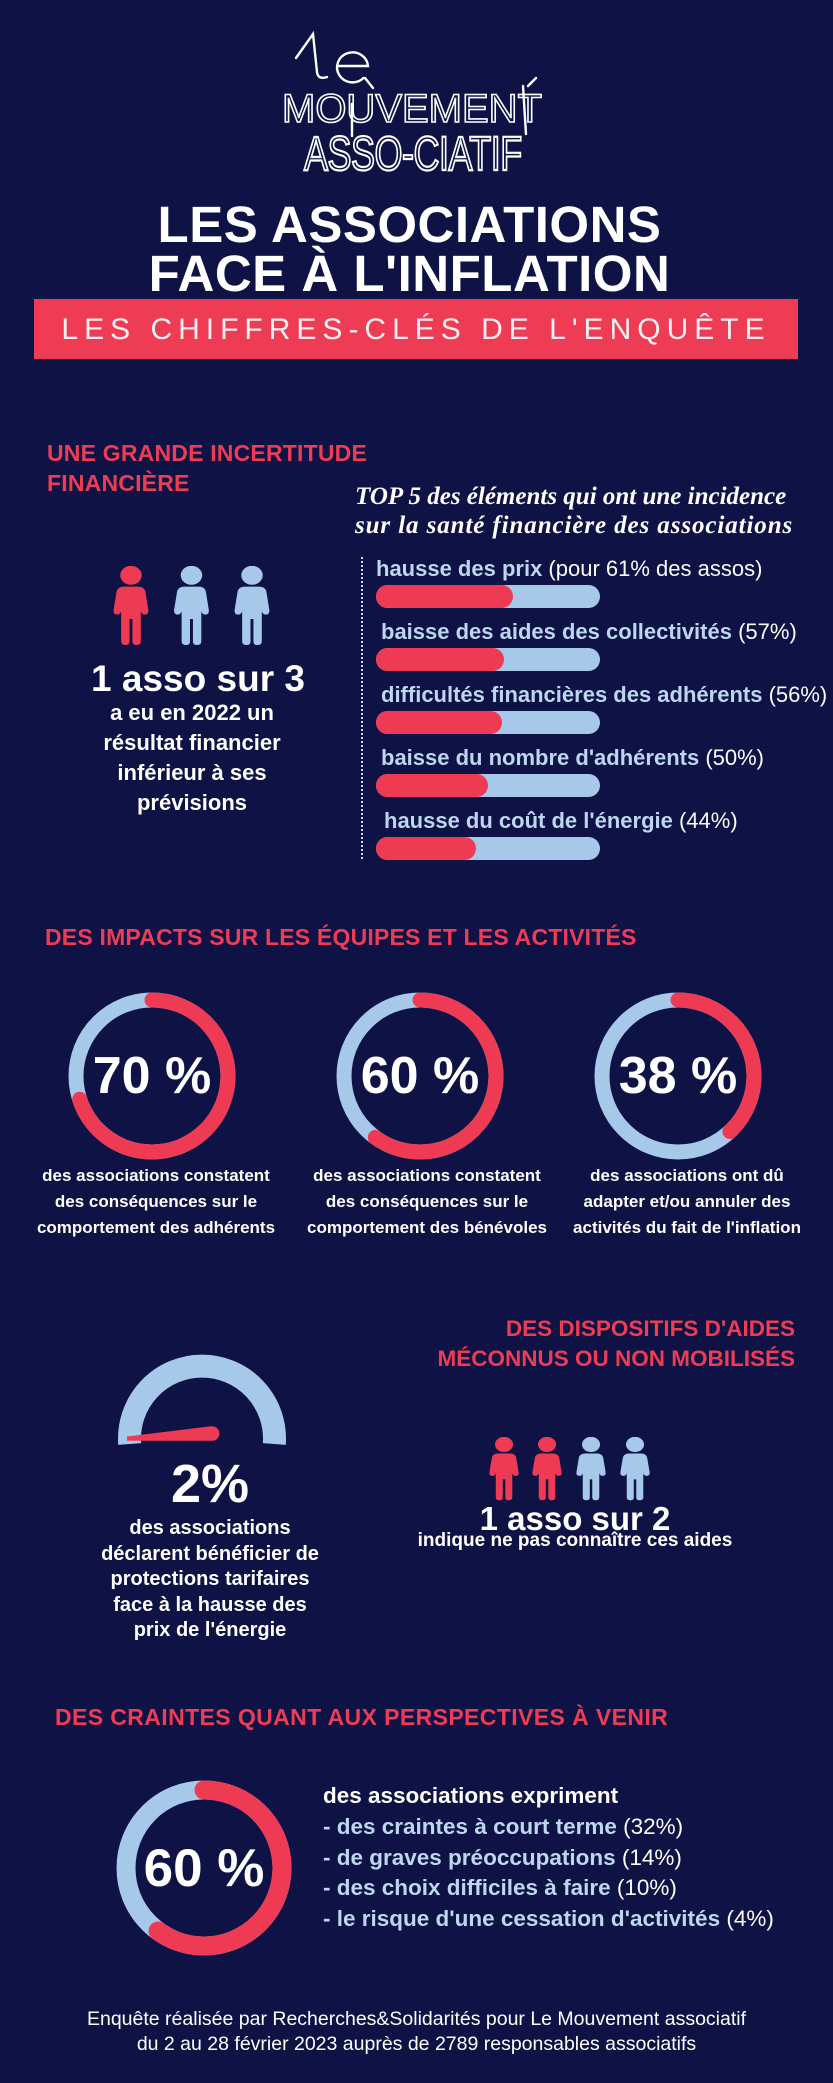 The image size is (833, 2083). What do you see at coordinates (412, 109) in the screenshot?
I see `svg-text: MOUVEMENT` at bounding box center [412, 109].